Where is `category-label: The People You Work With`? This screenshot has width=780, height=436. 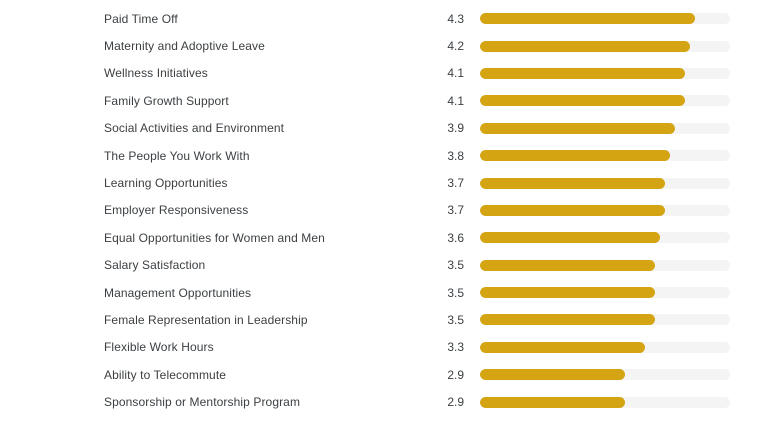 category-label: The People You Work With is located at coordinates (177, 155).